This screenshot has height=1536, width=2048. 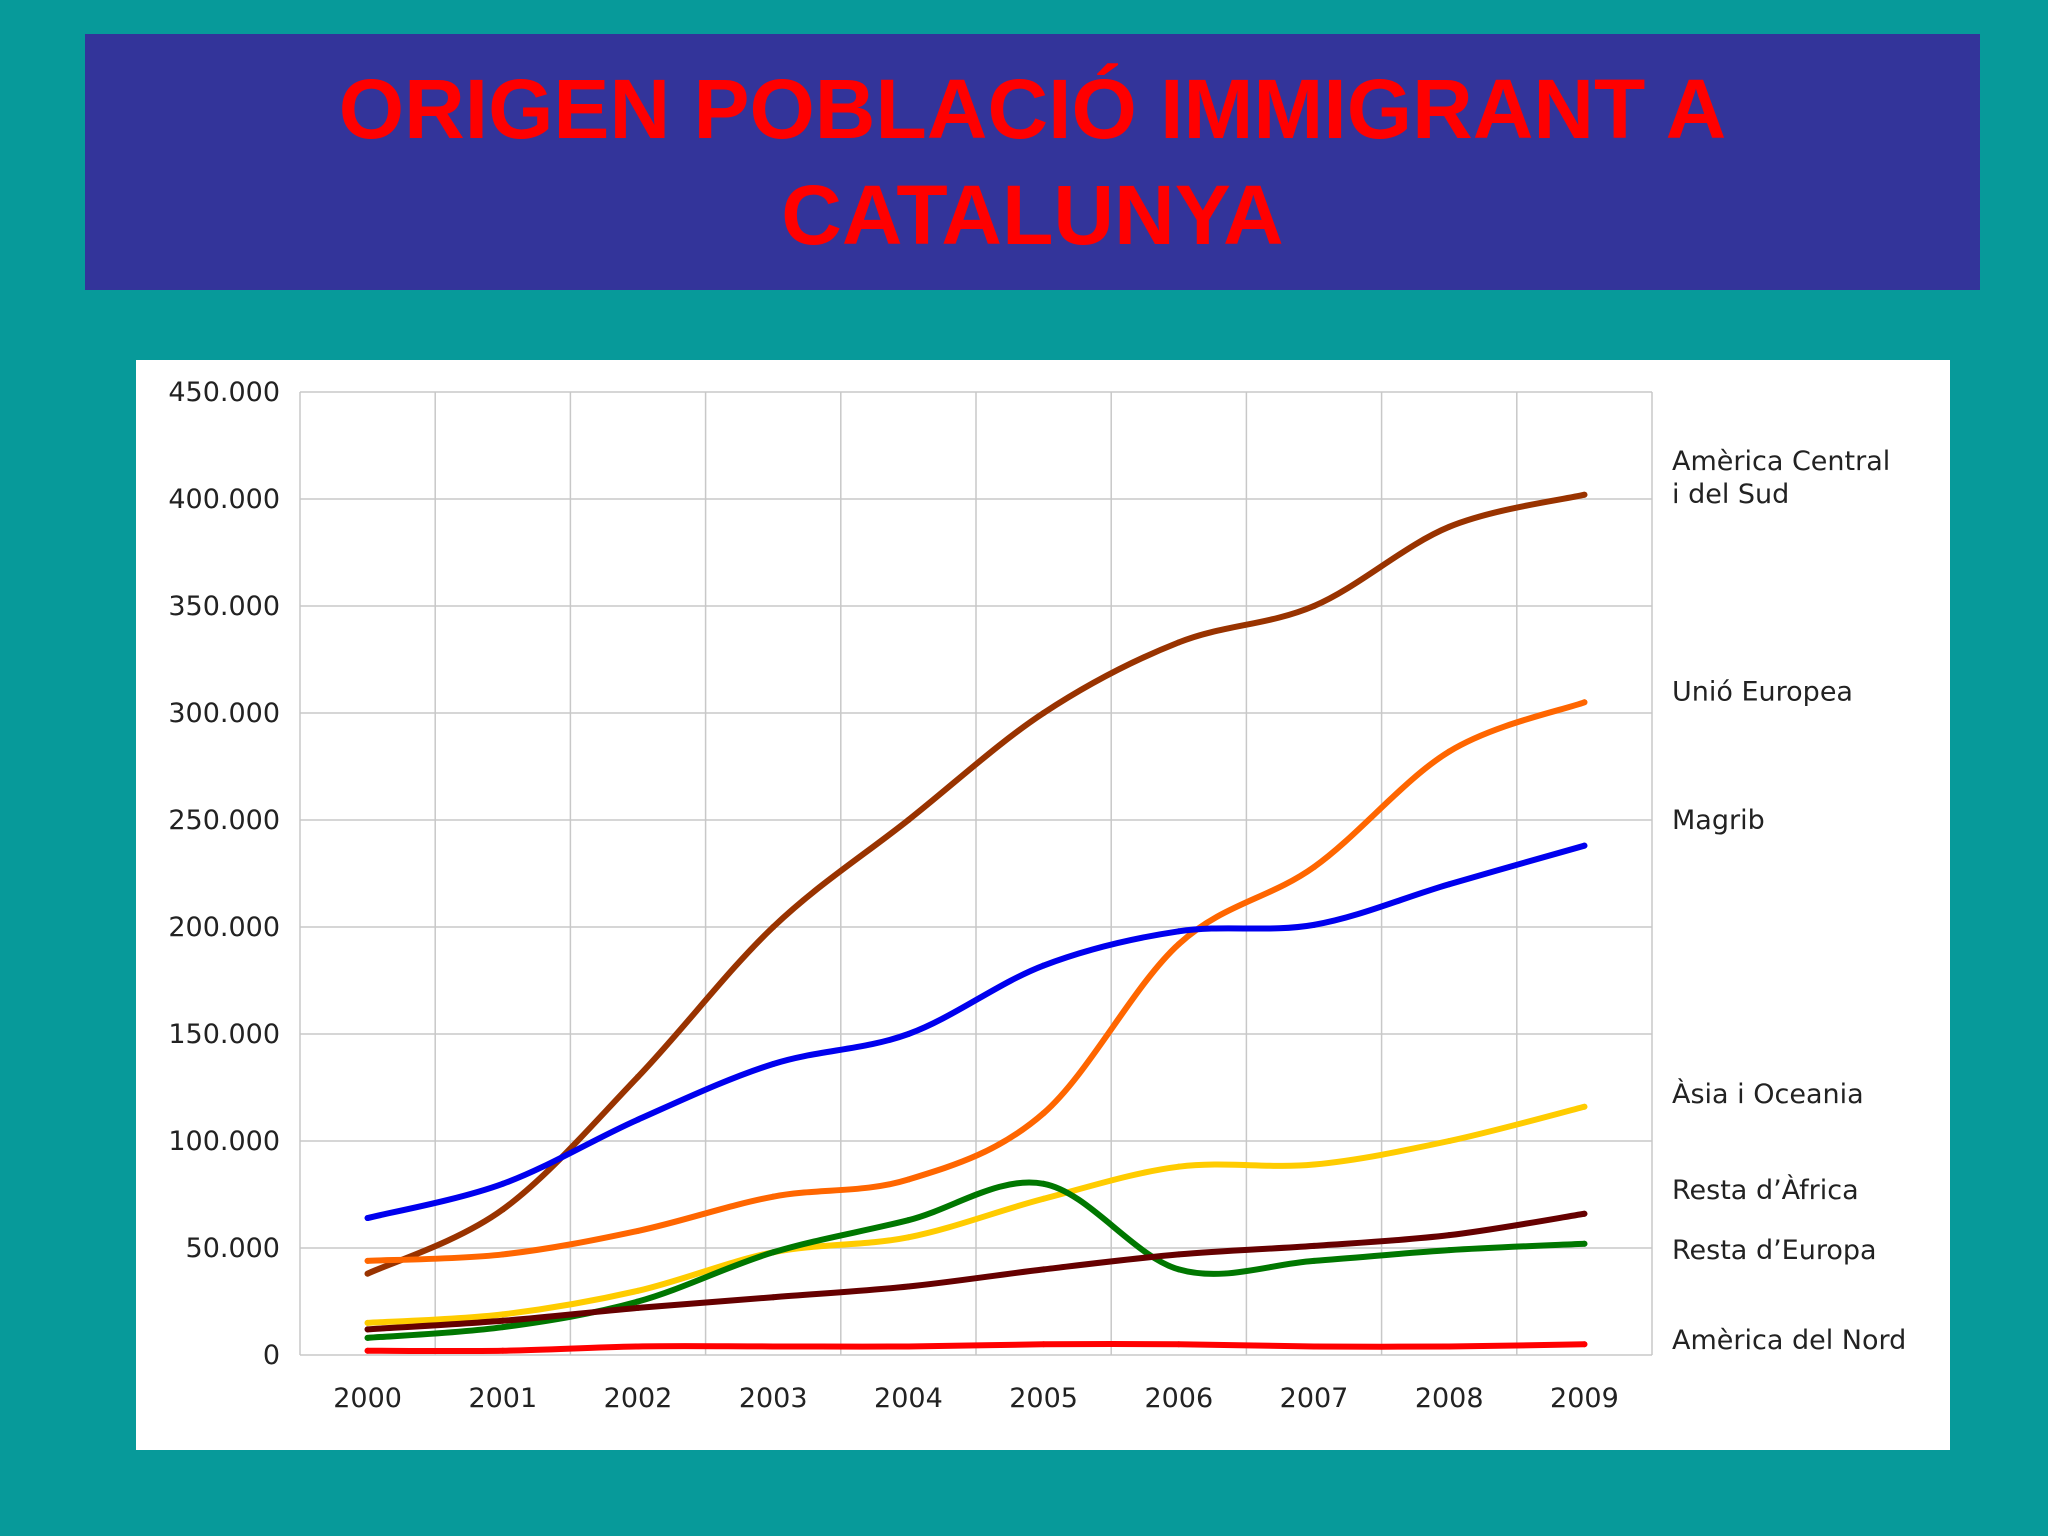 I want to click on x-tick-label: 2006, so click(x=1178, y=1398).